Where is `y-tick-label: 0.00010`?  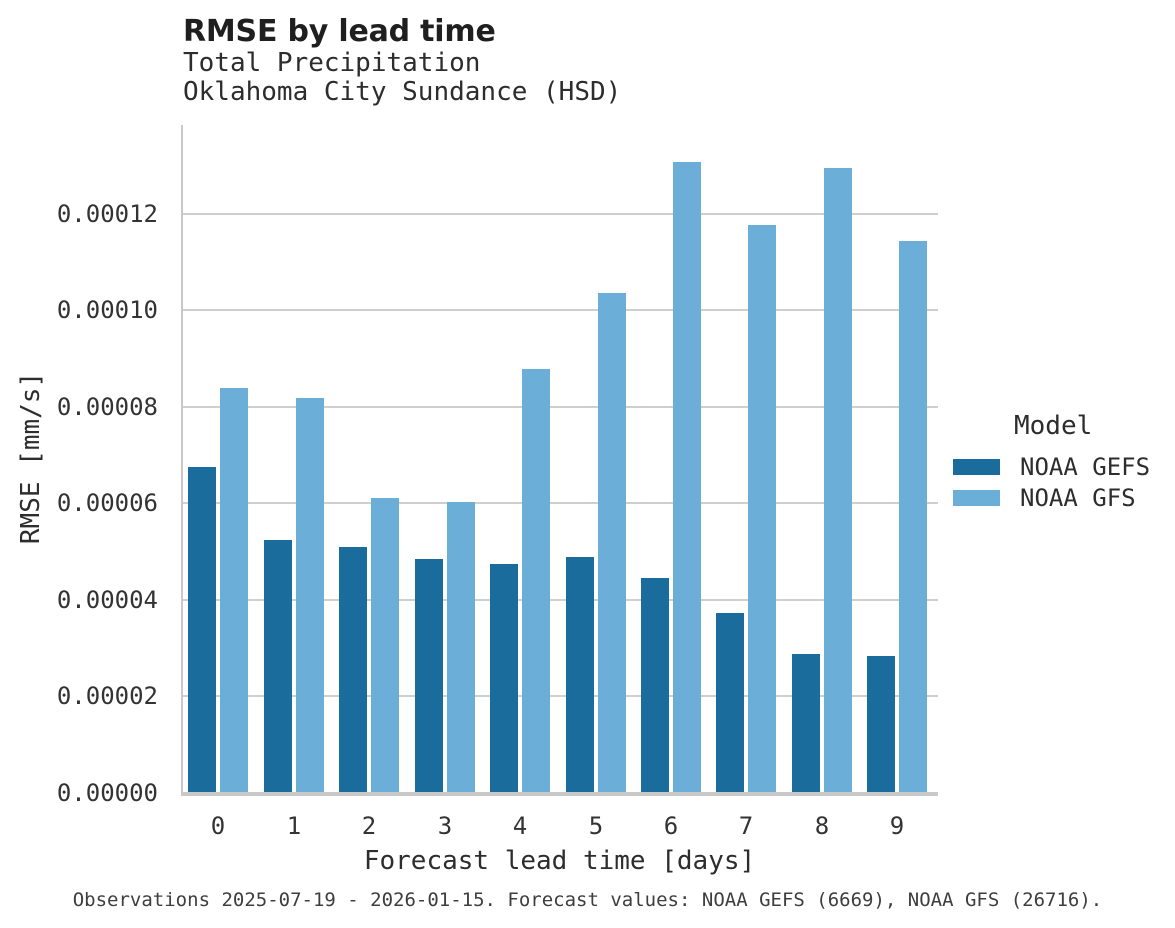
y-tick-label: 0.00010 is located at coordinates (107, 310).